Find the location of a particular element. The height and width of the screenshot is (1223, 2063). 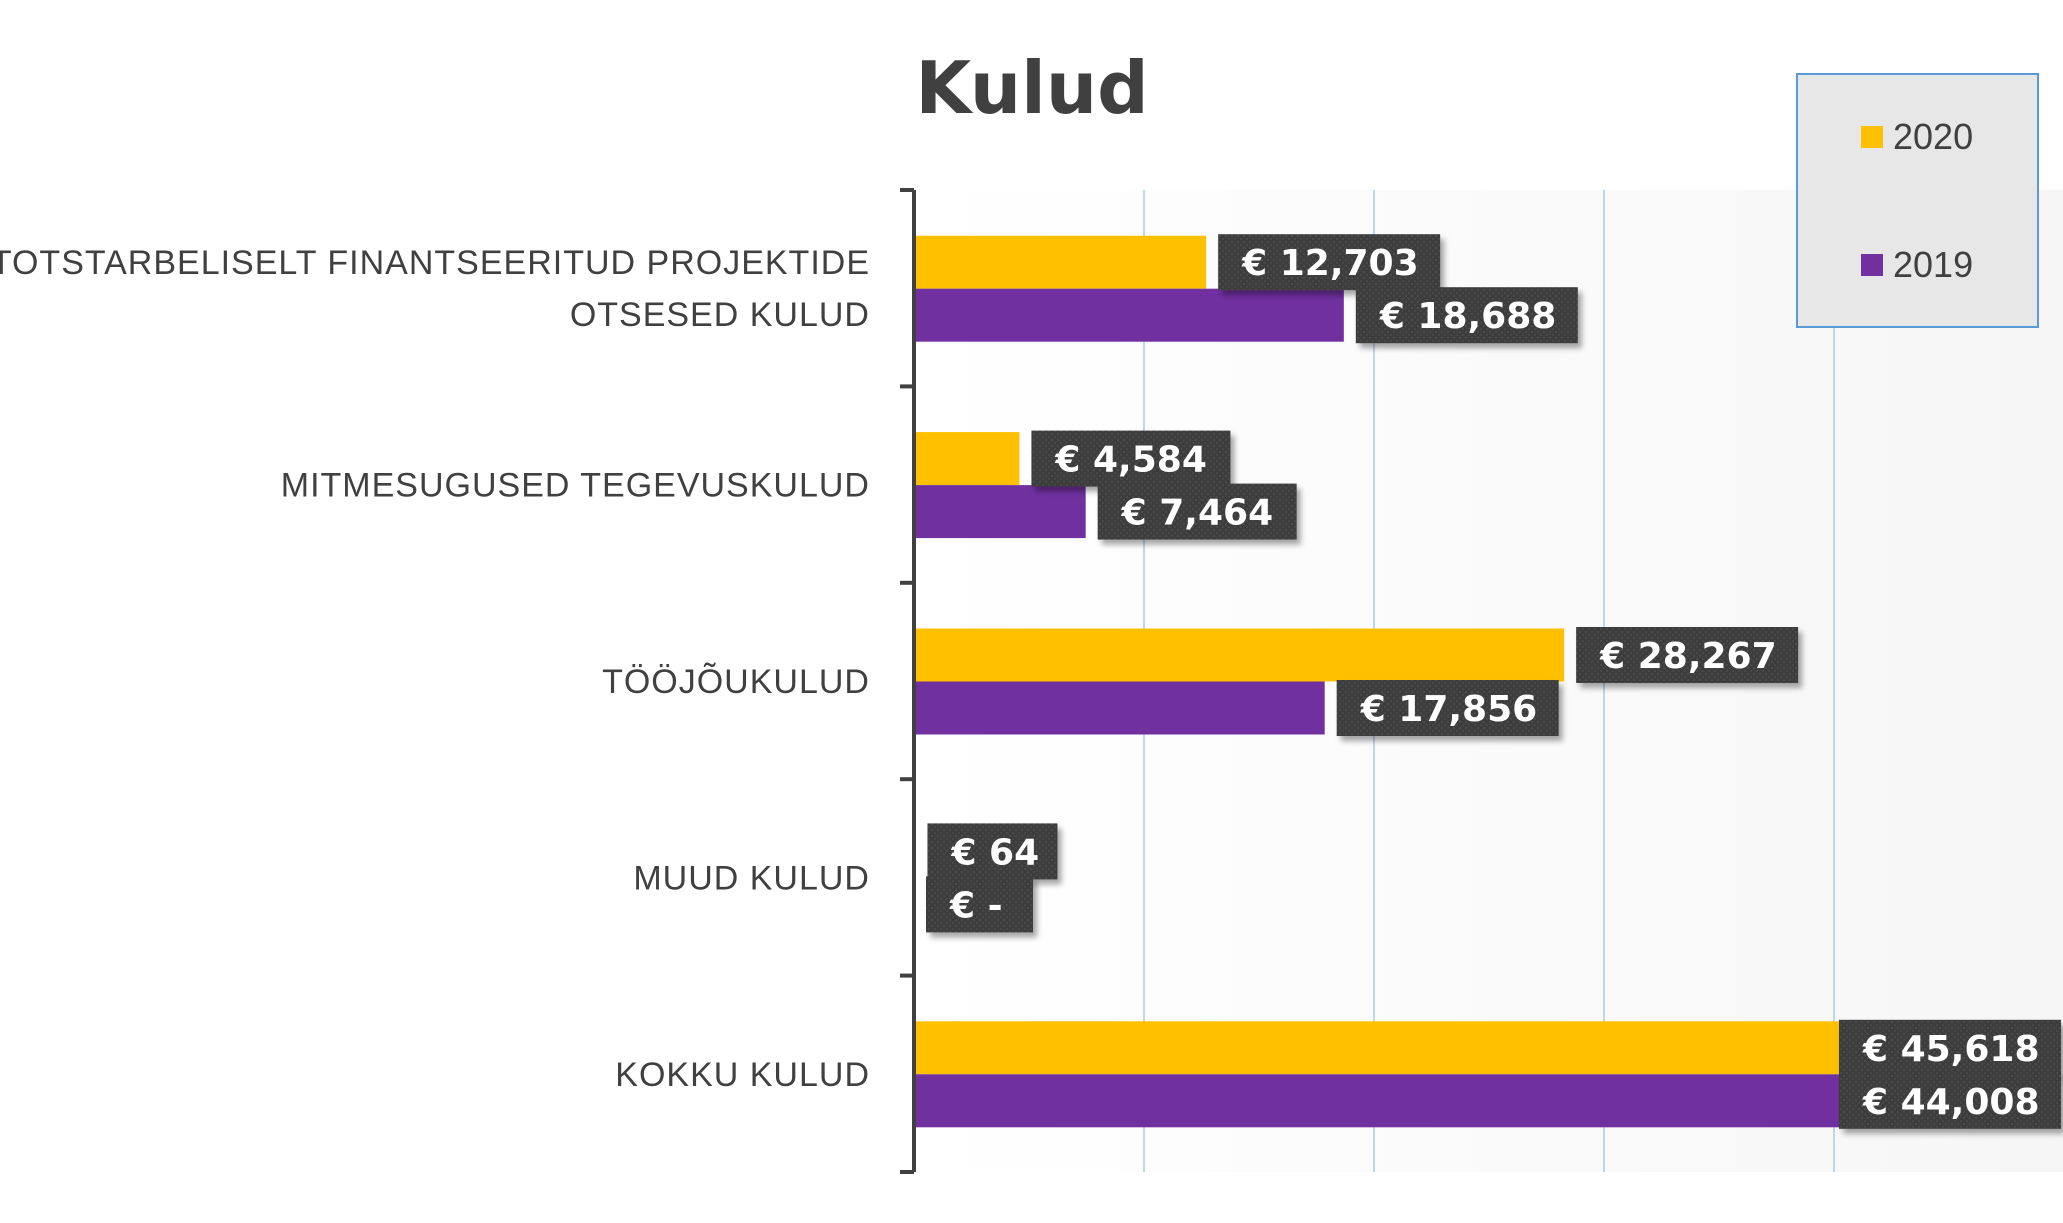

category-label: MITMESUGUSED TEGEVUSKULUD is located at coordinates (575, 486).